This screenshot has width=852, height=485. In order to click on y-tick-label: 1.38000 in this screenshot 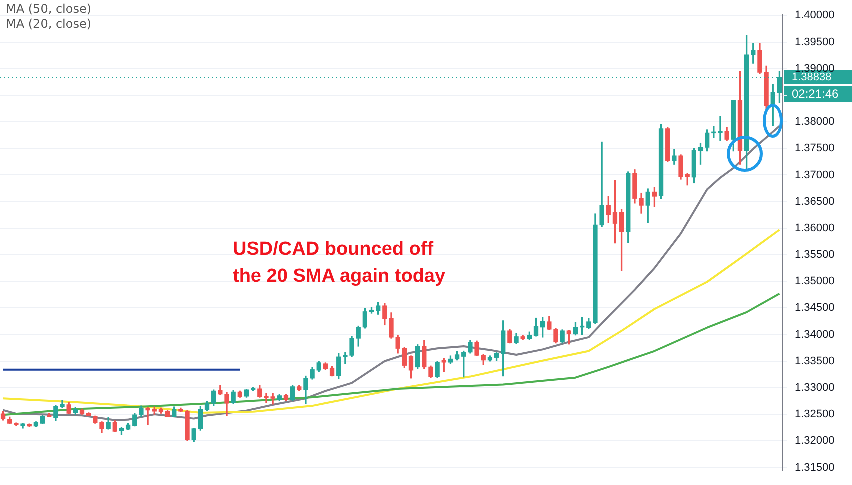, I will do `click(815, 122)`.